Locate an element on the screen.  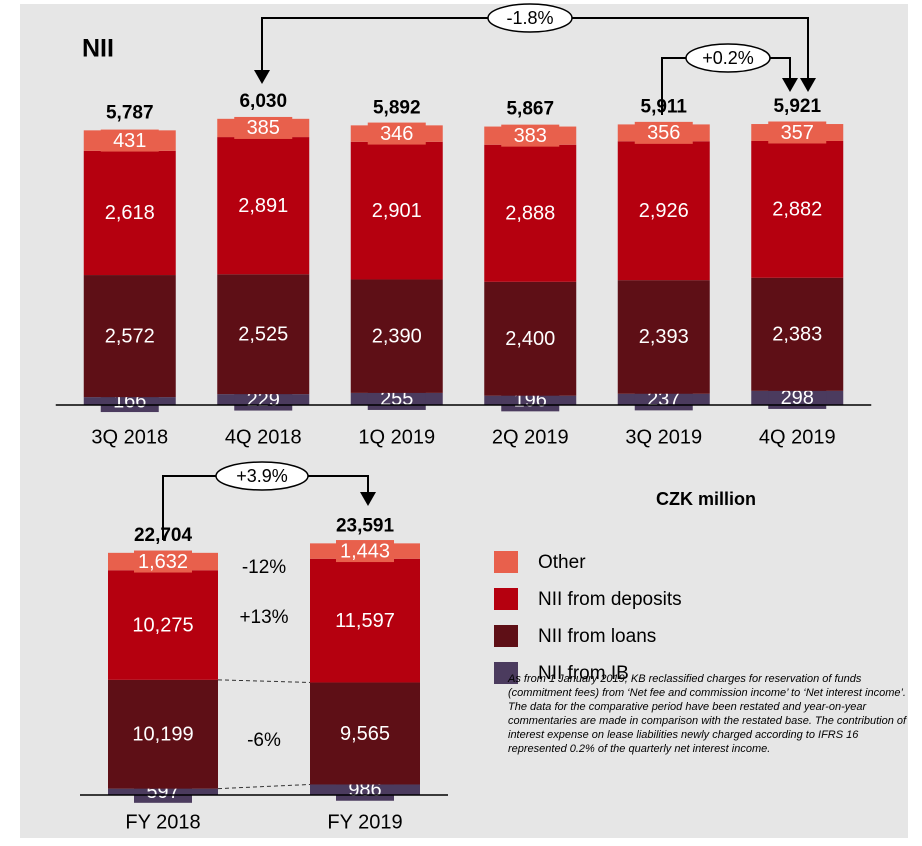
x-tick-label: FY 2019 is located at coordinates (364, 822).